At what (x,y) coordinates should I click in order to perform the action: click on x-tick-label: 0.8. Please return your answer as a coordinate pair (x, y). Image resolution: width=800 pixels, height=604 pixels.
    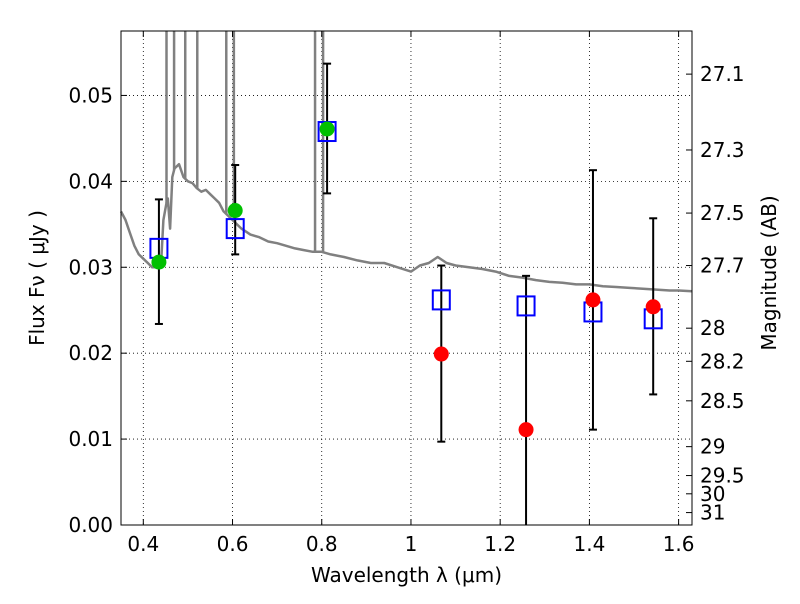
    Looking at the image, I should click on (322, 544).